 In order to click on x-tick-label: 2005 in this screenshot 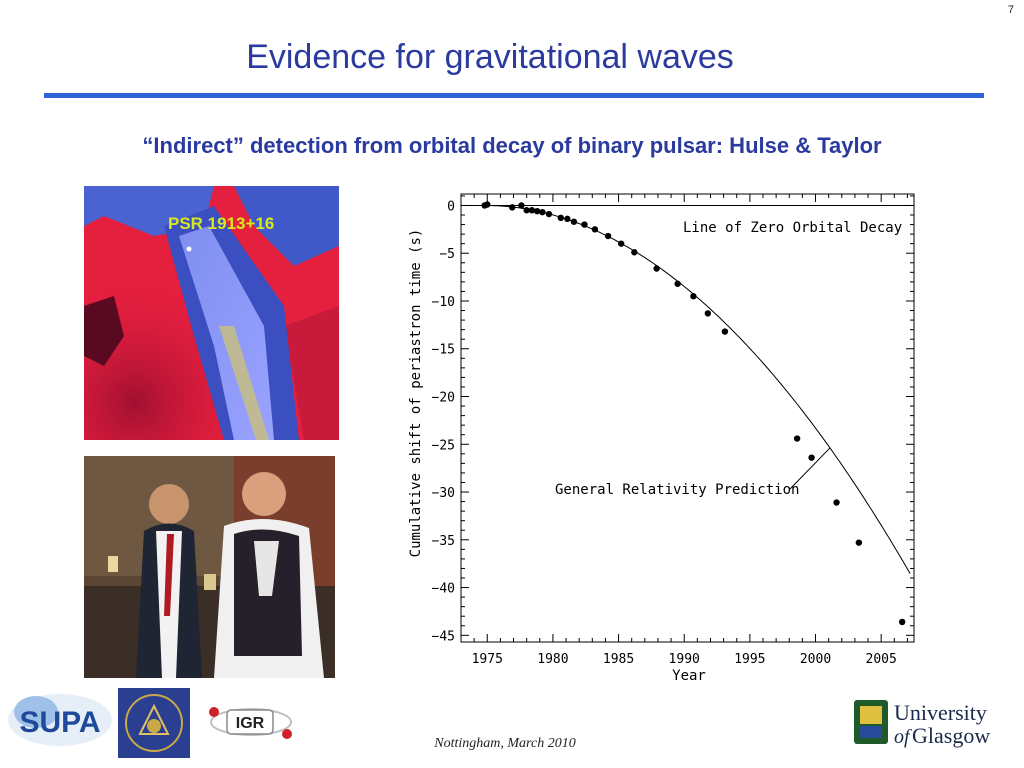, I will do `click(881, 659)`.